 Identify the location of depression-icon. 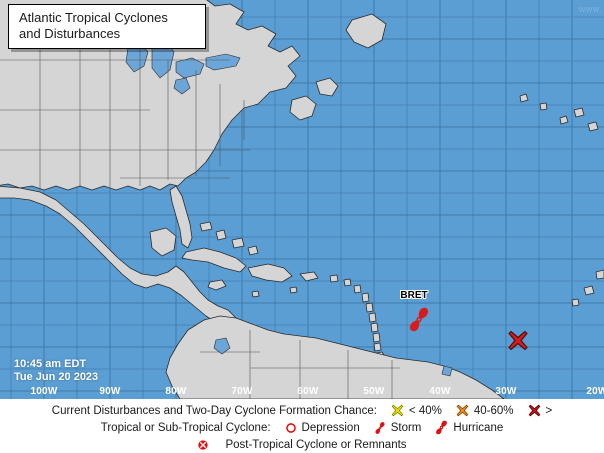
(291, 428).